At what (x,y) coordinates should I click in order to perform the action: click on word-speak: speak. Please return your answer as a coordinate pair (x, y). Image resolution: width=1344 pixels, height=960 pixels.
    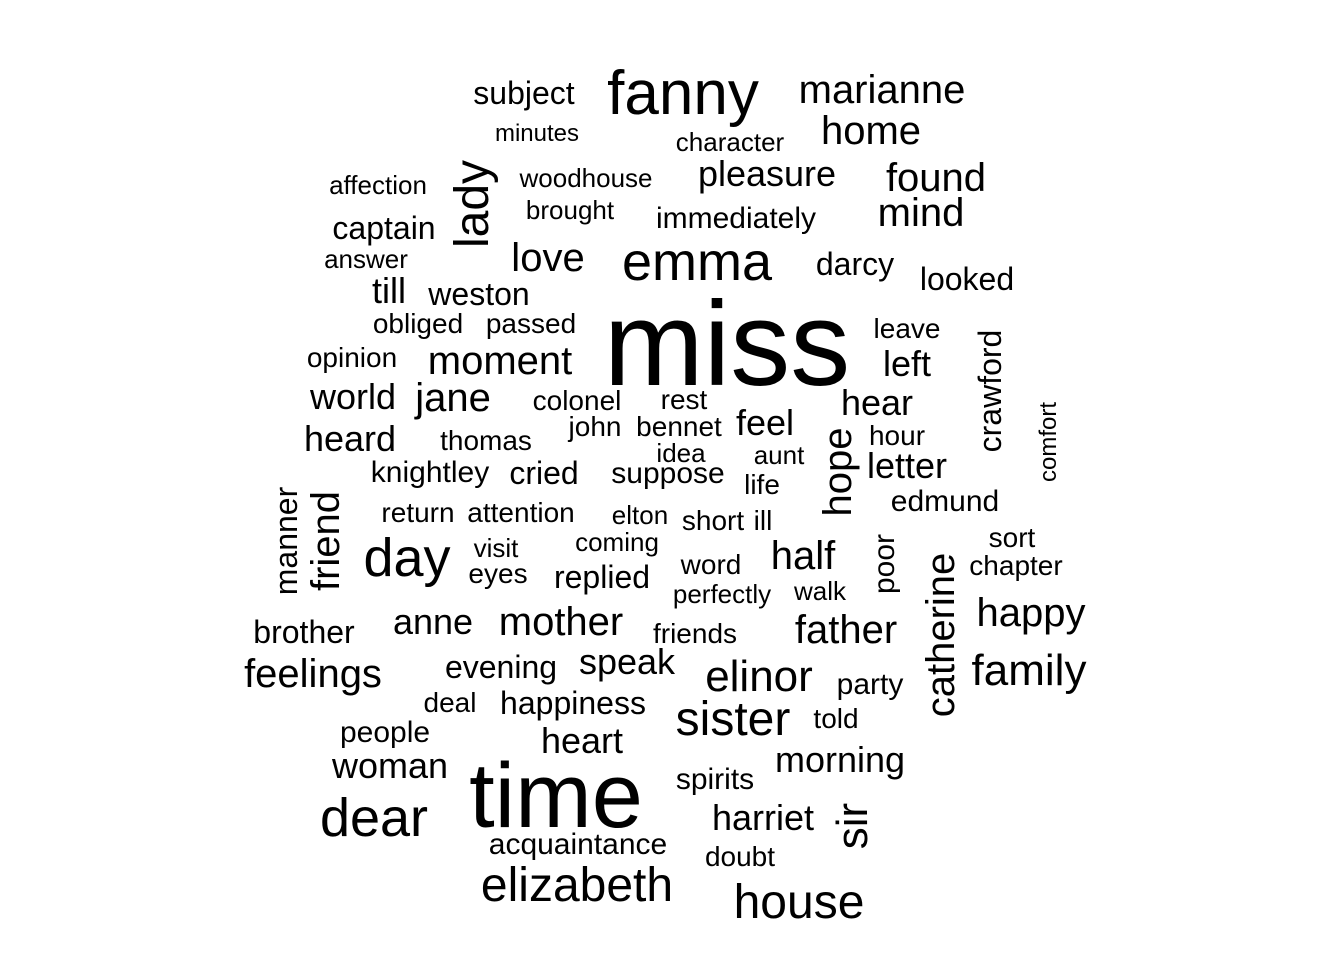
    Looking at the image, I should click on (627, 661).